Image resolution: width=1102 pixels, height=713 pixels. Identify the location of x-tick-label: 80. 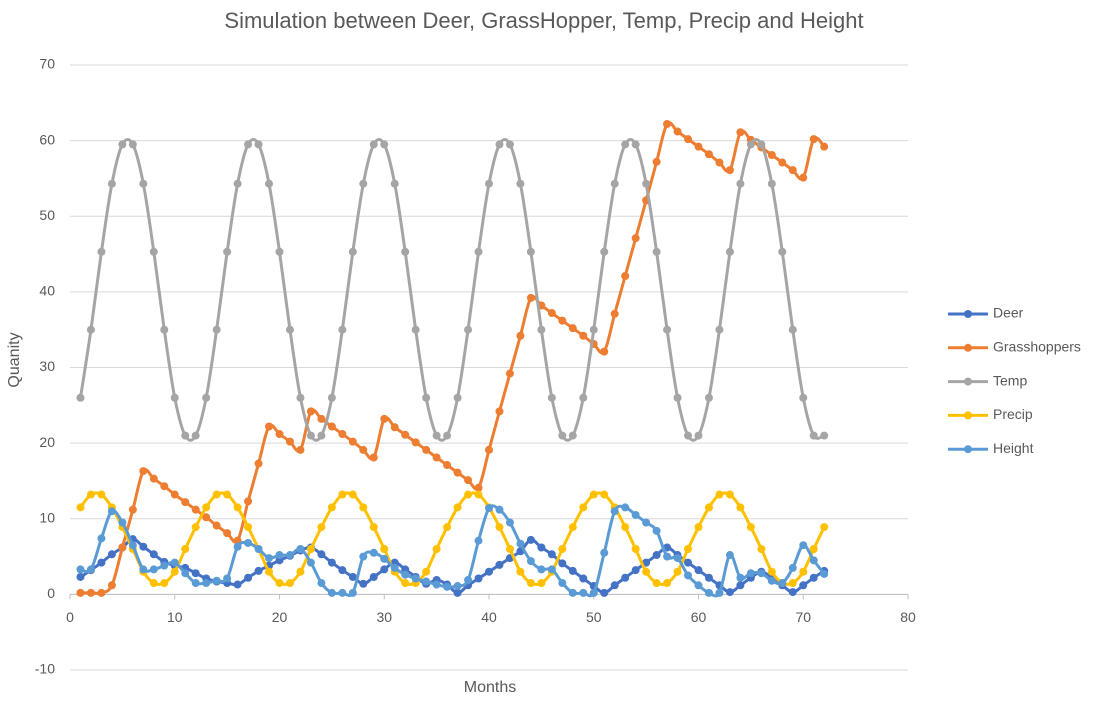
(908, 617).